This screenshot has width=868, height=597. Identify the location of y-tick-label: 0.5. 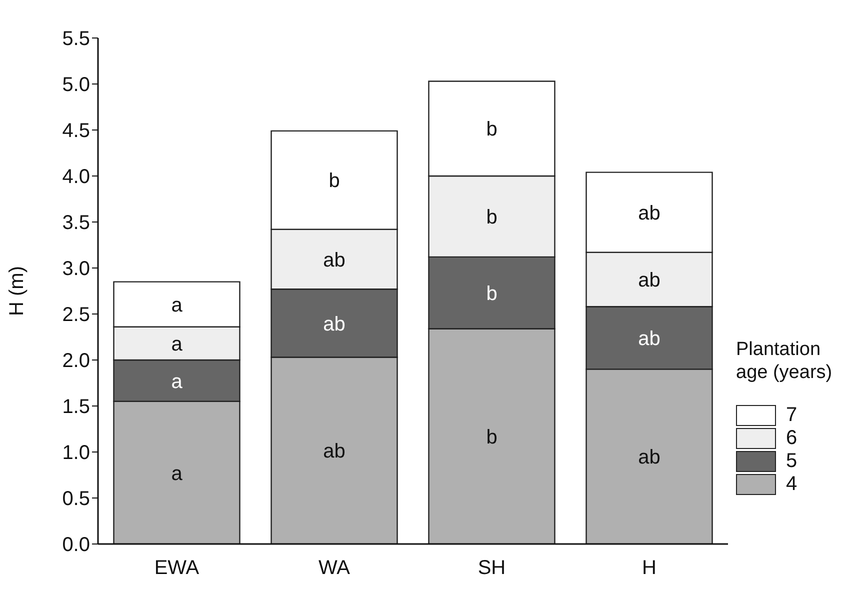
(76, 499).